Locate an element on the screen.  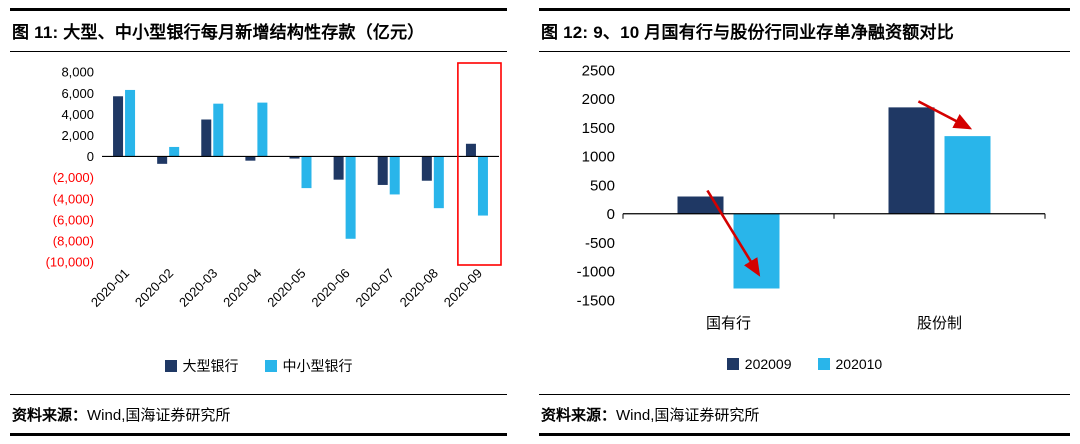
svg-text: 2020-01 is located at coordinates (110, 288).